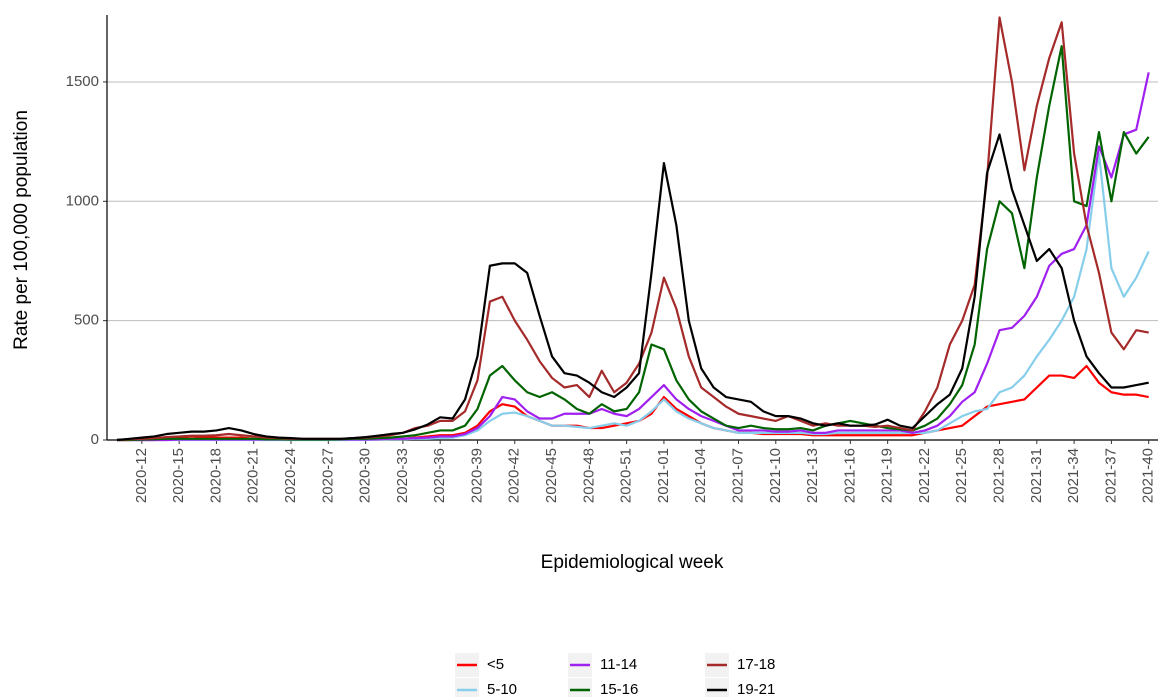 The image size is (1158, 697). Describe the element at coordinates (756, 689) in the screenshot. I see `legend-label: 19-21` at that location.